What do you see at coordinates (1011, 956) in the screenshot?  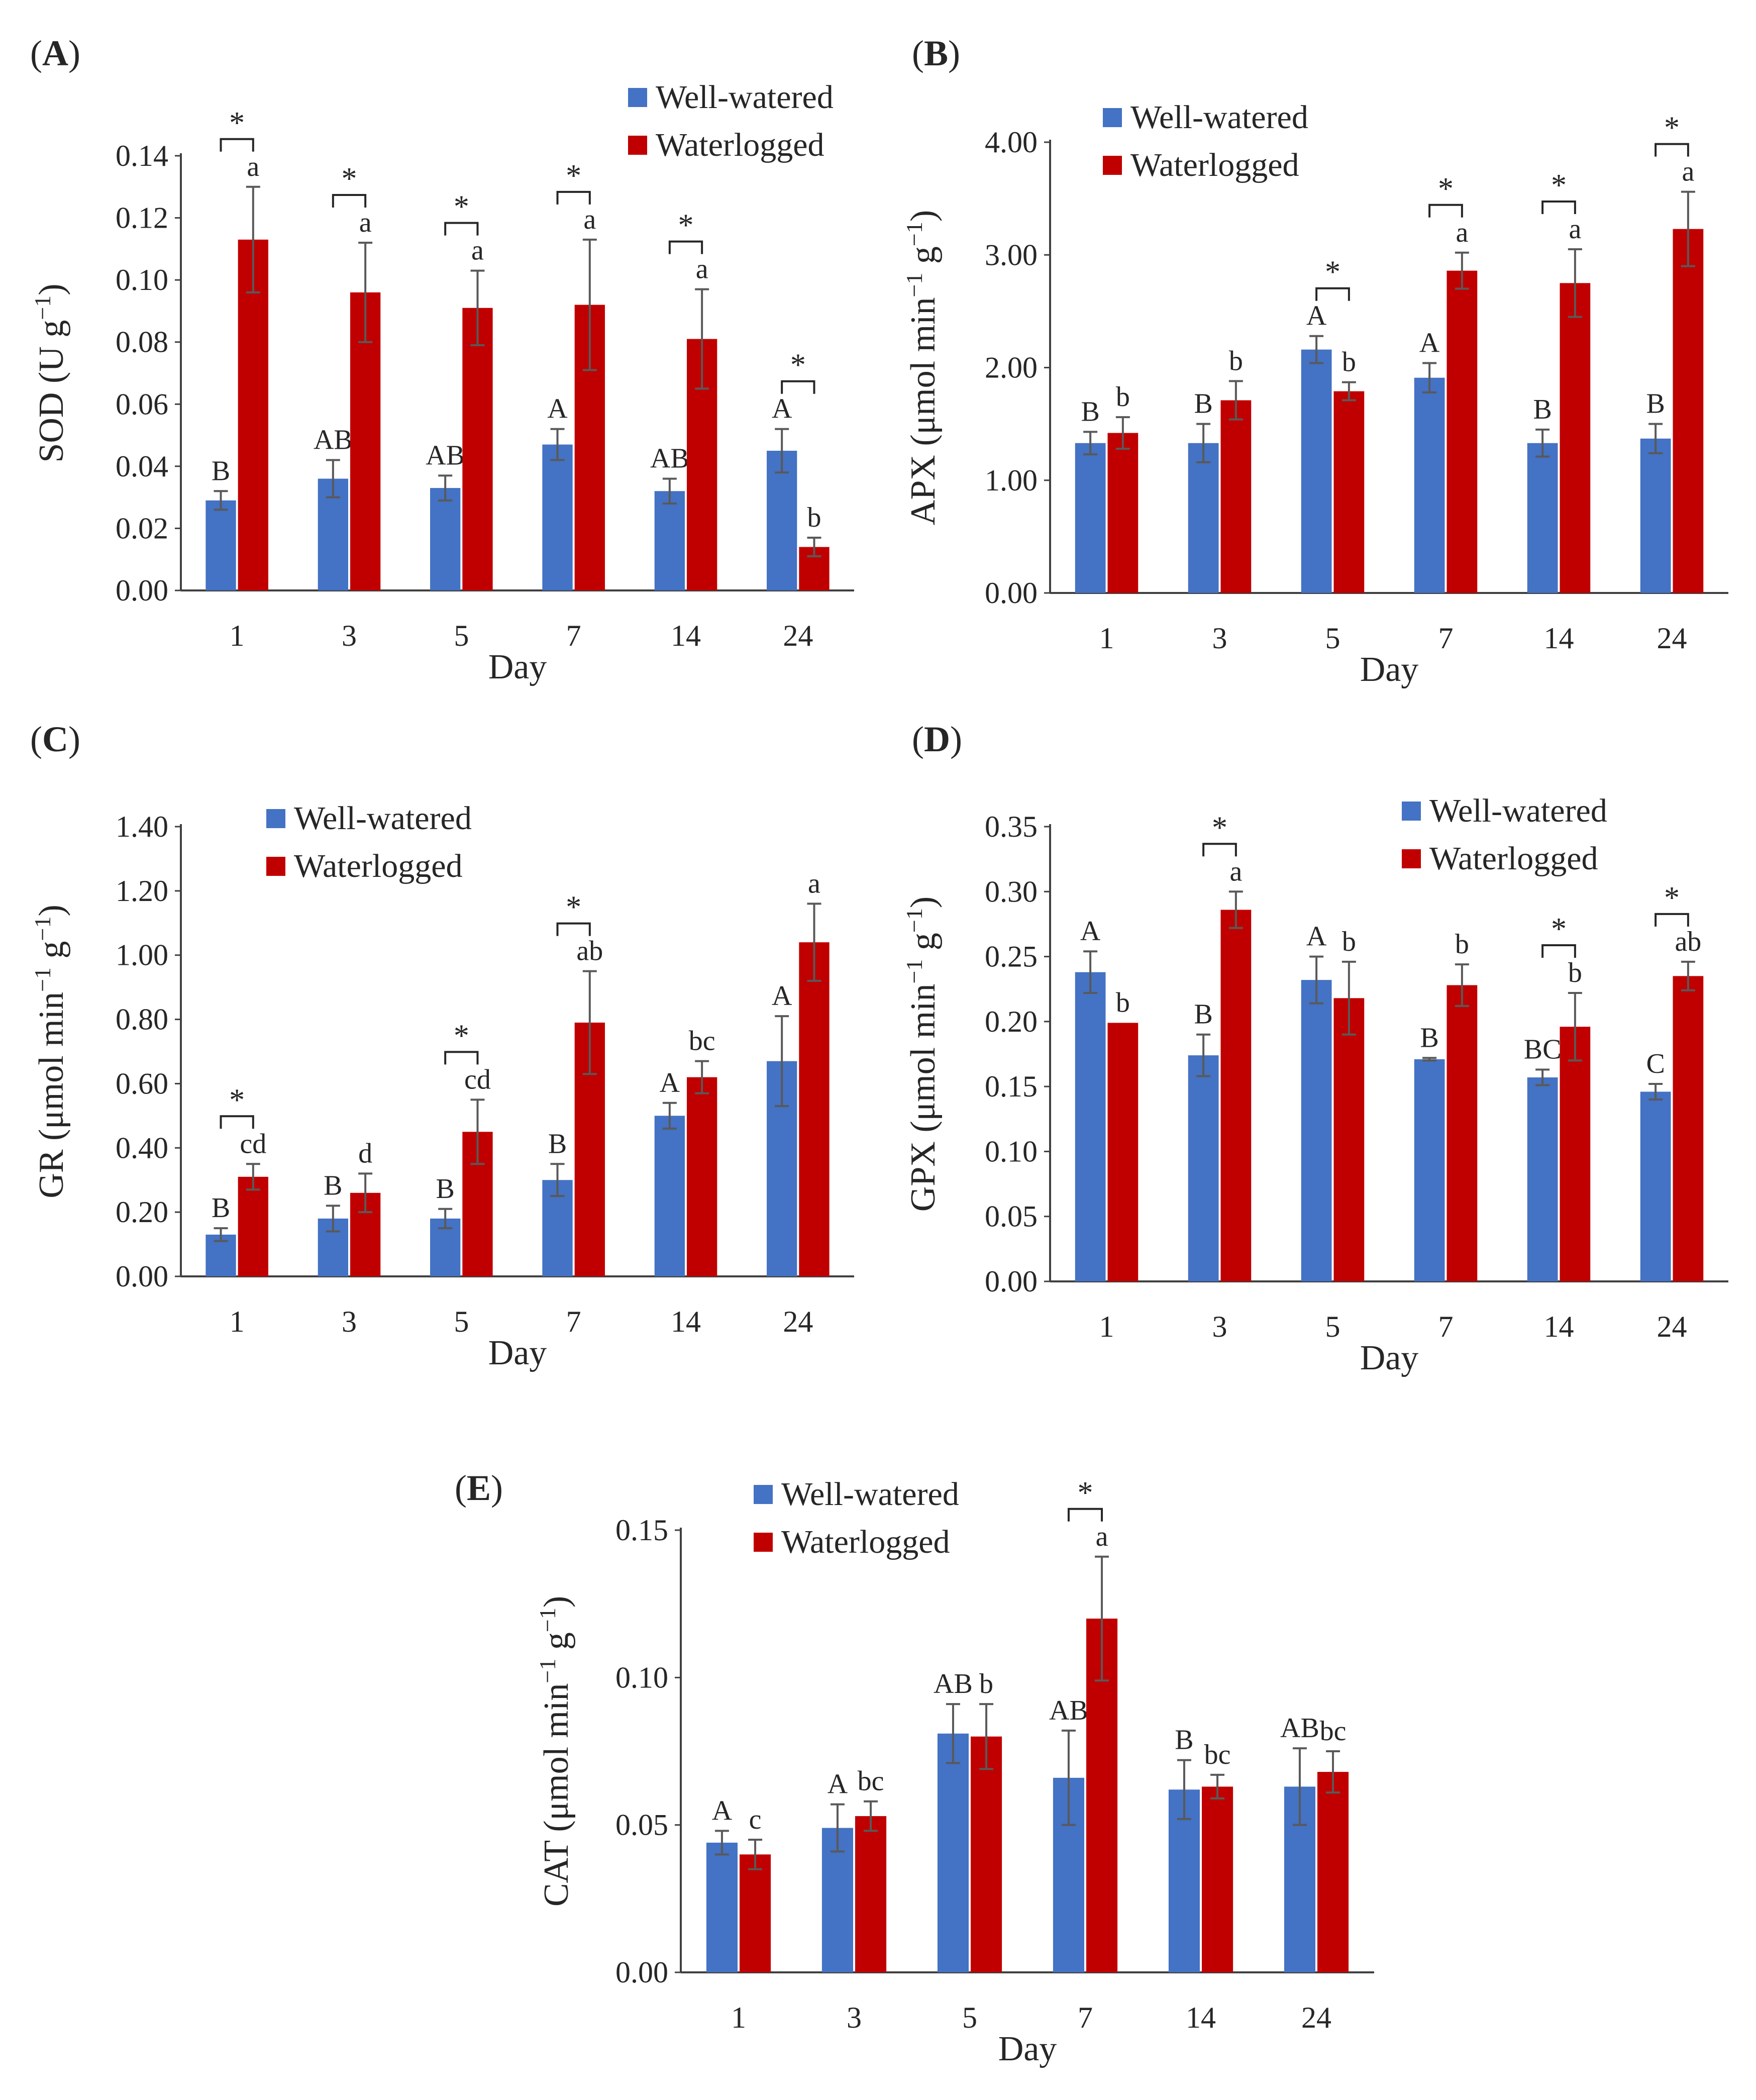 I see `y-tick-label: 0.25` at bounding box center [1011, 956].